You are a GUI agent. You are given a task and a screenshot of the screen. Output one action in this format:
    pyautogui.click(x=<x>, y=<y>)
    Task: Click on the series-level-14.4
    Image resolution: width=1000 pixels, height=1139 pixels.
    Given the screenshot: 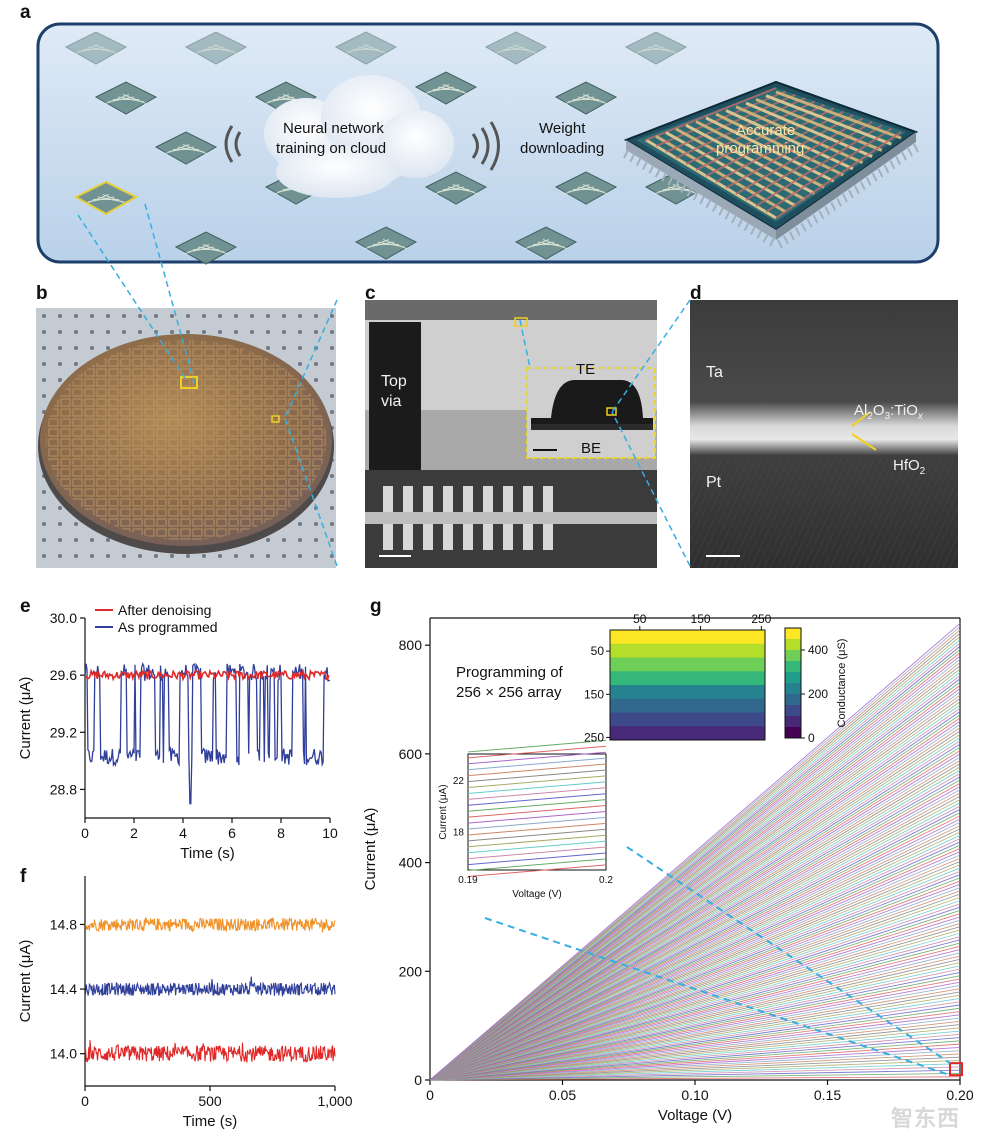 What is the action you would take?
    pyautogui.click(x=210, y=986)
    